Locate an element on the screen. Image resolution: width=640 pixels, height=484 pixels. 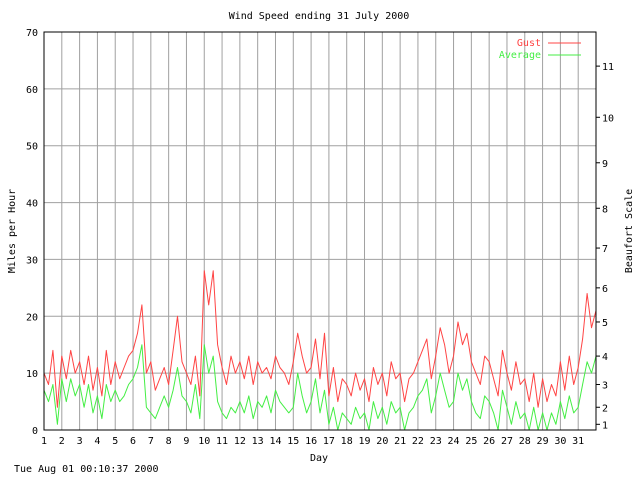
x-tick-label-8: 8 is located at coordinates (169, 441).